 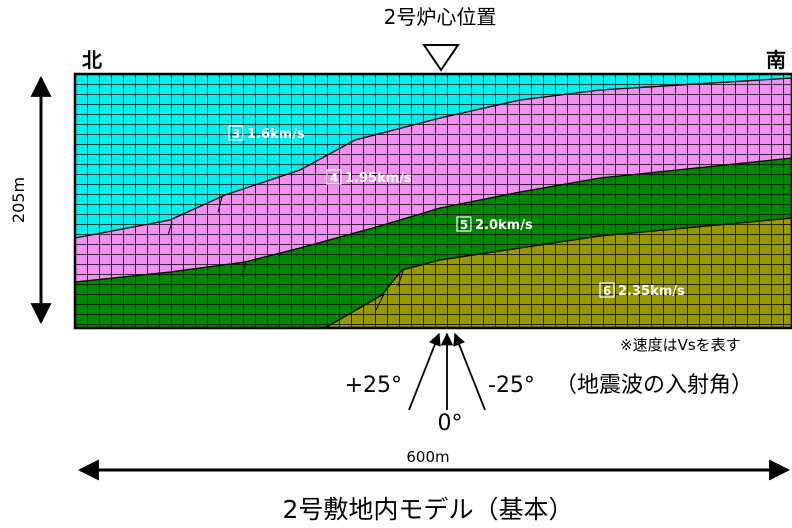 What do you see at coordinates (450, 423) in the screenshot?
I see `incidence-zero-label: 0°` at bounding box center [450, 423].